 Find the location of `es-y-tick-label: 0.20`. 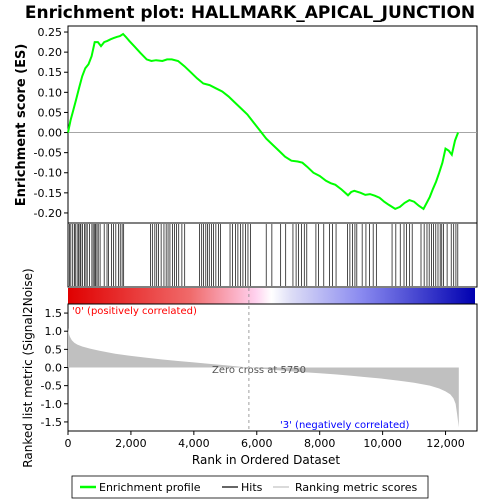

es-y-tick-label: 0.20 is located at coordinates (50, 52).